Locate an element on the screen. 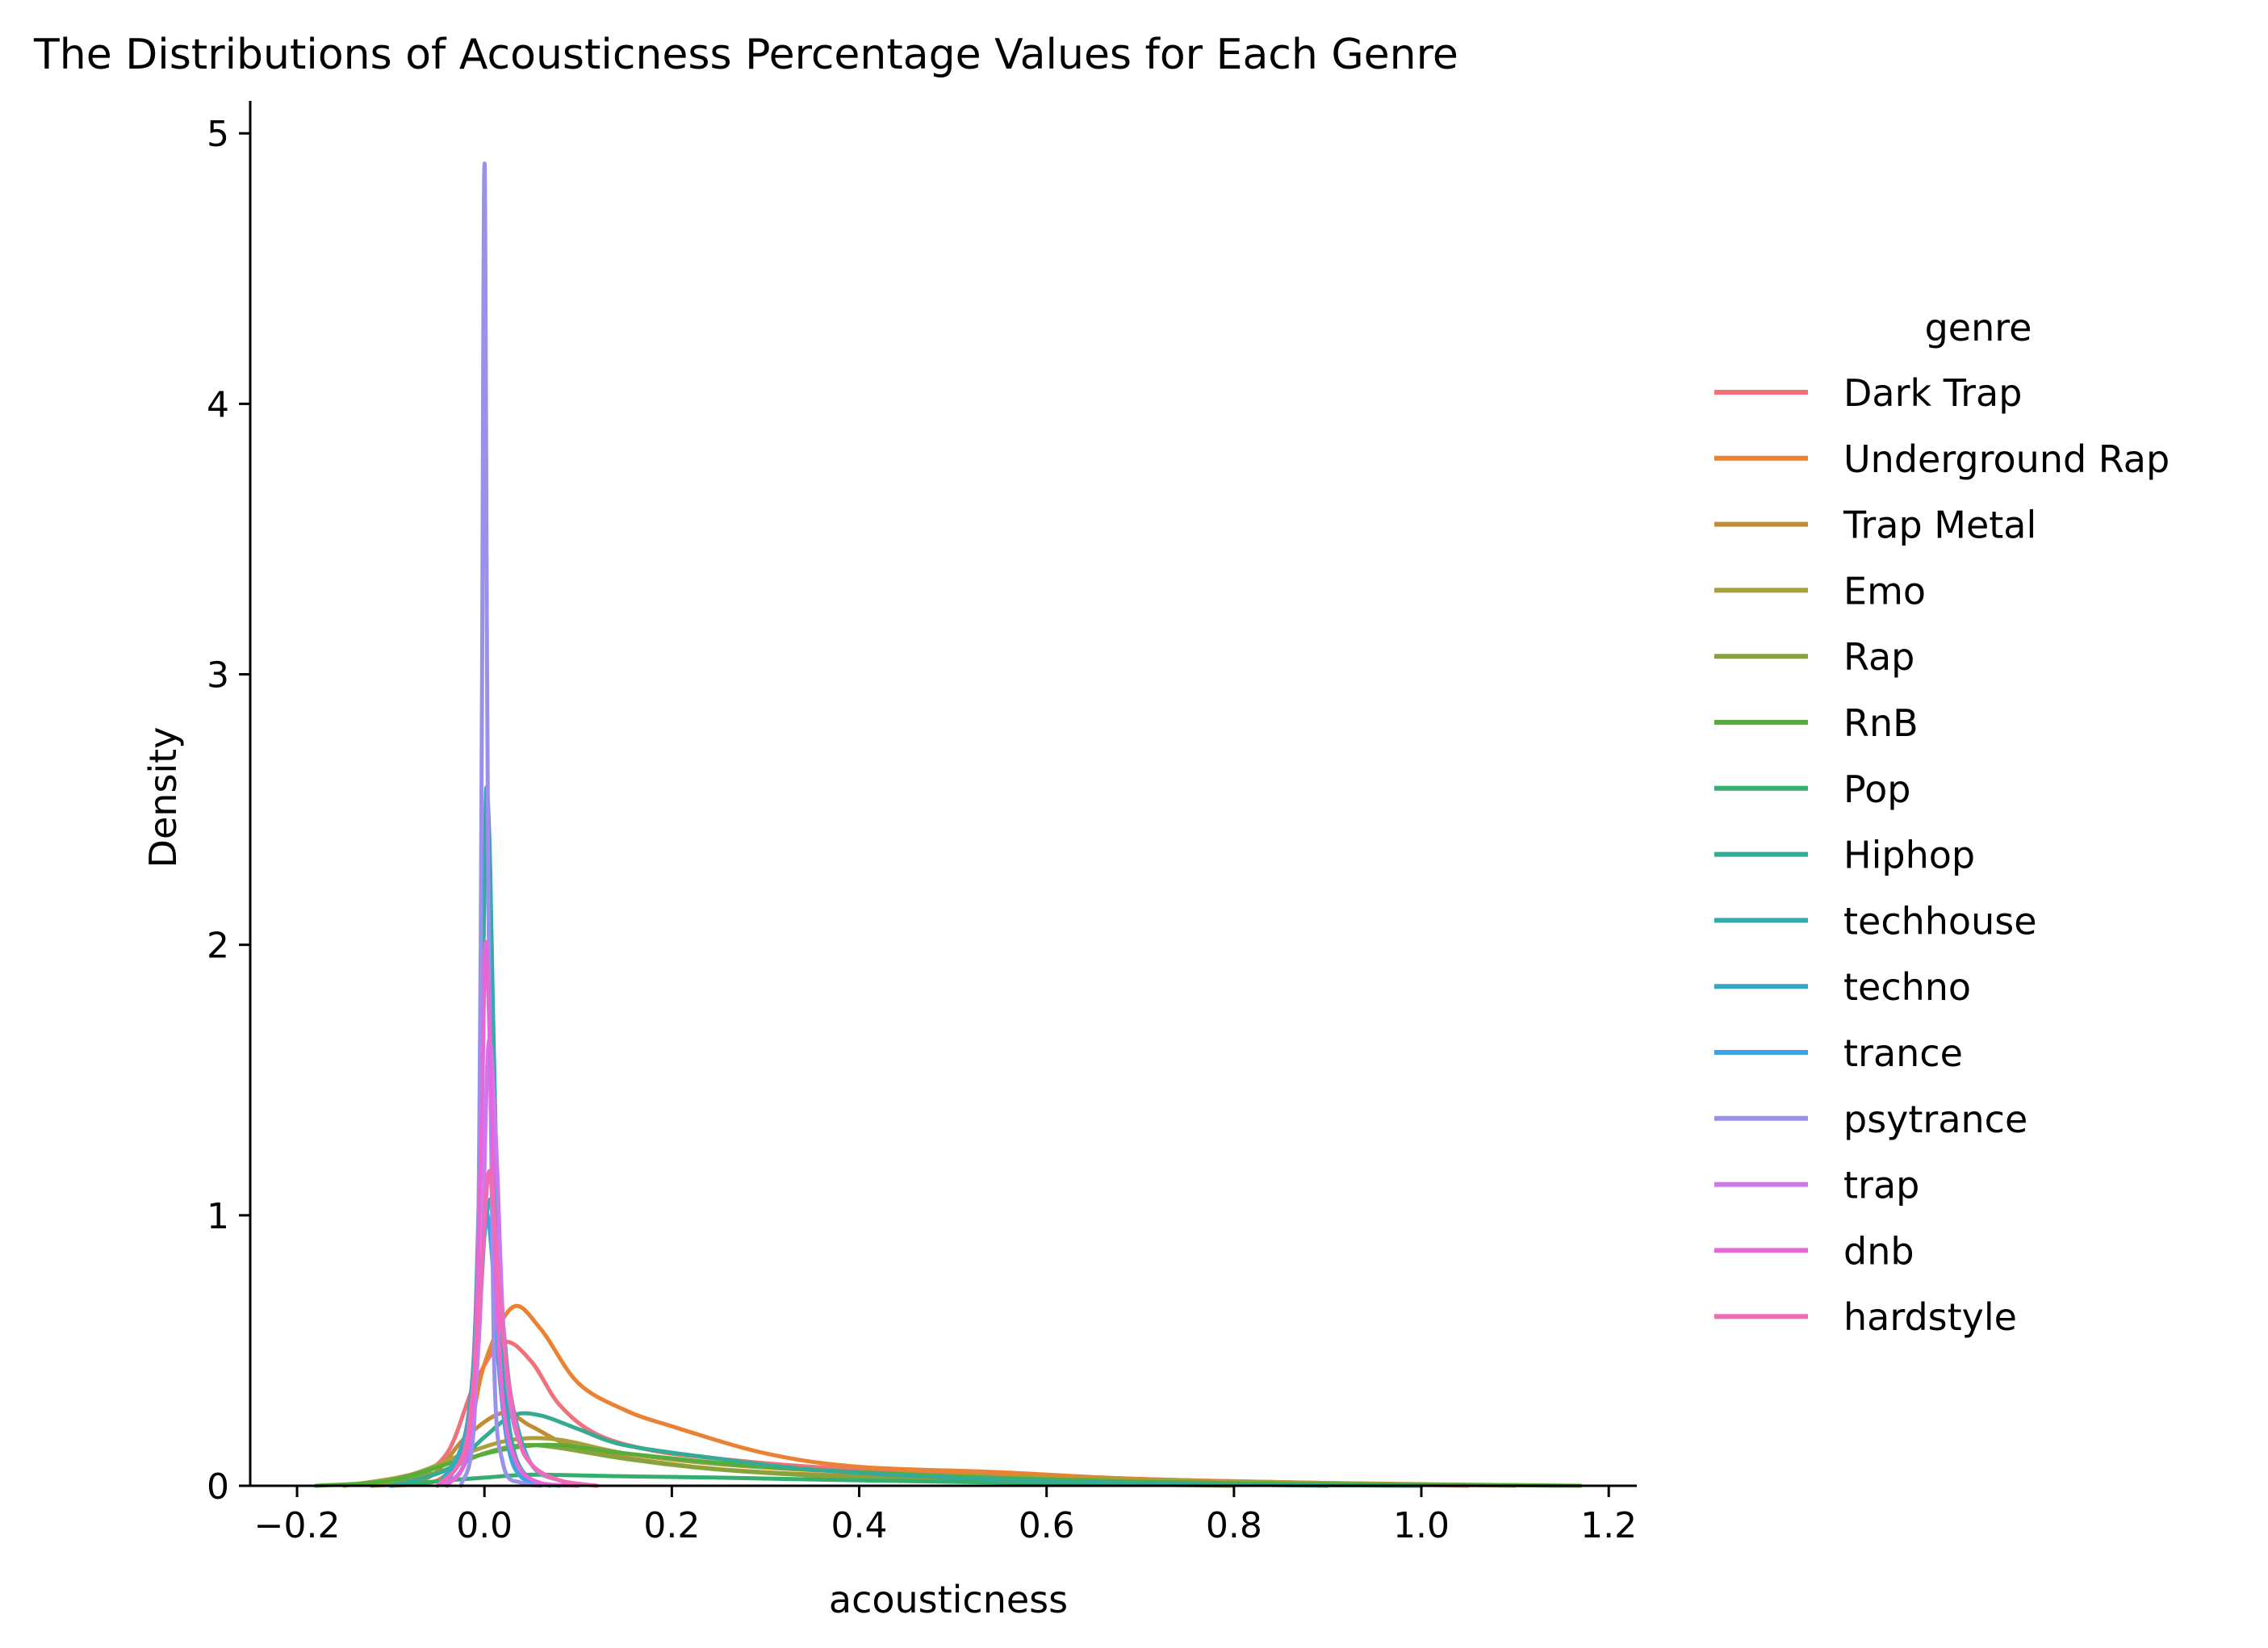 The height and width of the screenshot is (1648, 2268). legend-label-trance: trance is located at coordinates (1903, 1053).